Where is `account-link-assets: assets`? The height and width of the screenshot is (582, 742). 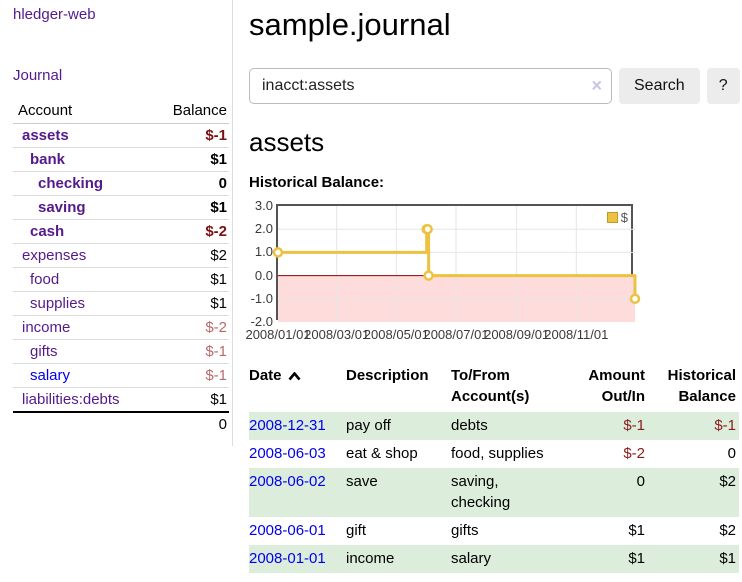
account-link-assets: assets is located at coordinates (45, 135).